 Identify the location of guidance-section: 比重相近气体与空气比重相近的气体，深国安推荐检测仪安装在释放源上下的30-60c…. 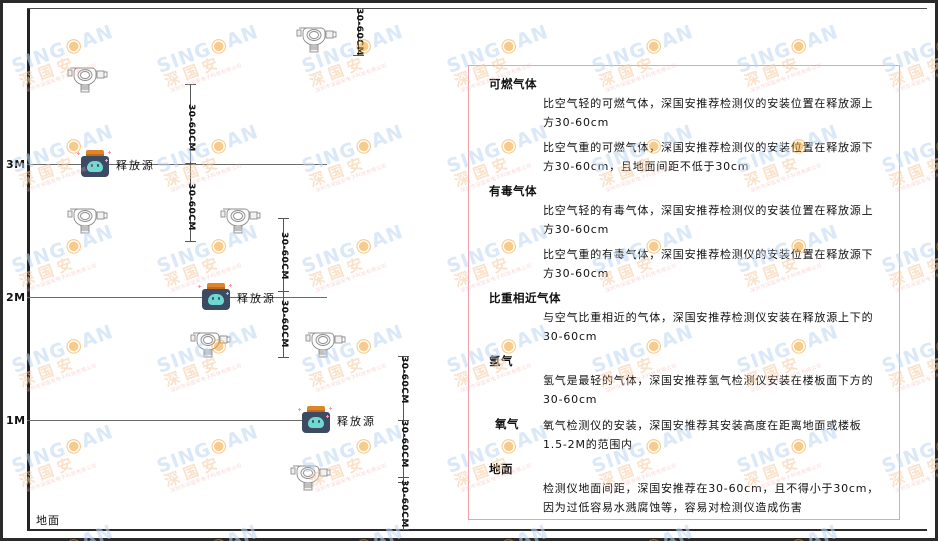
(684, 318).